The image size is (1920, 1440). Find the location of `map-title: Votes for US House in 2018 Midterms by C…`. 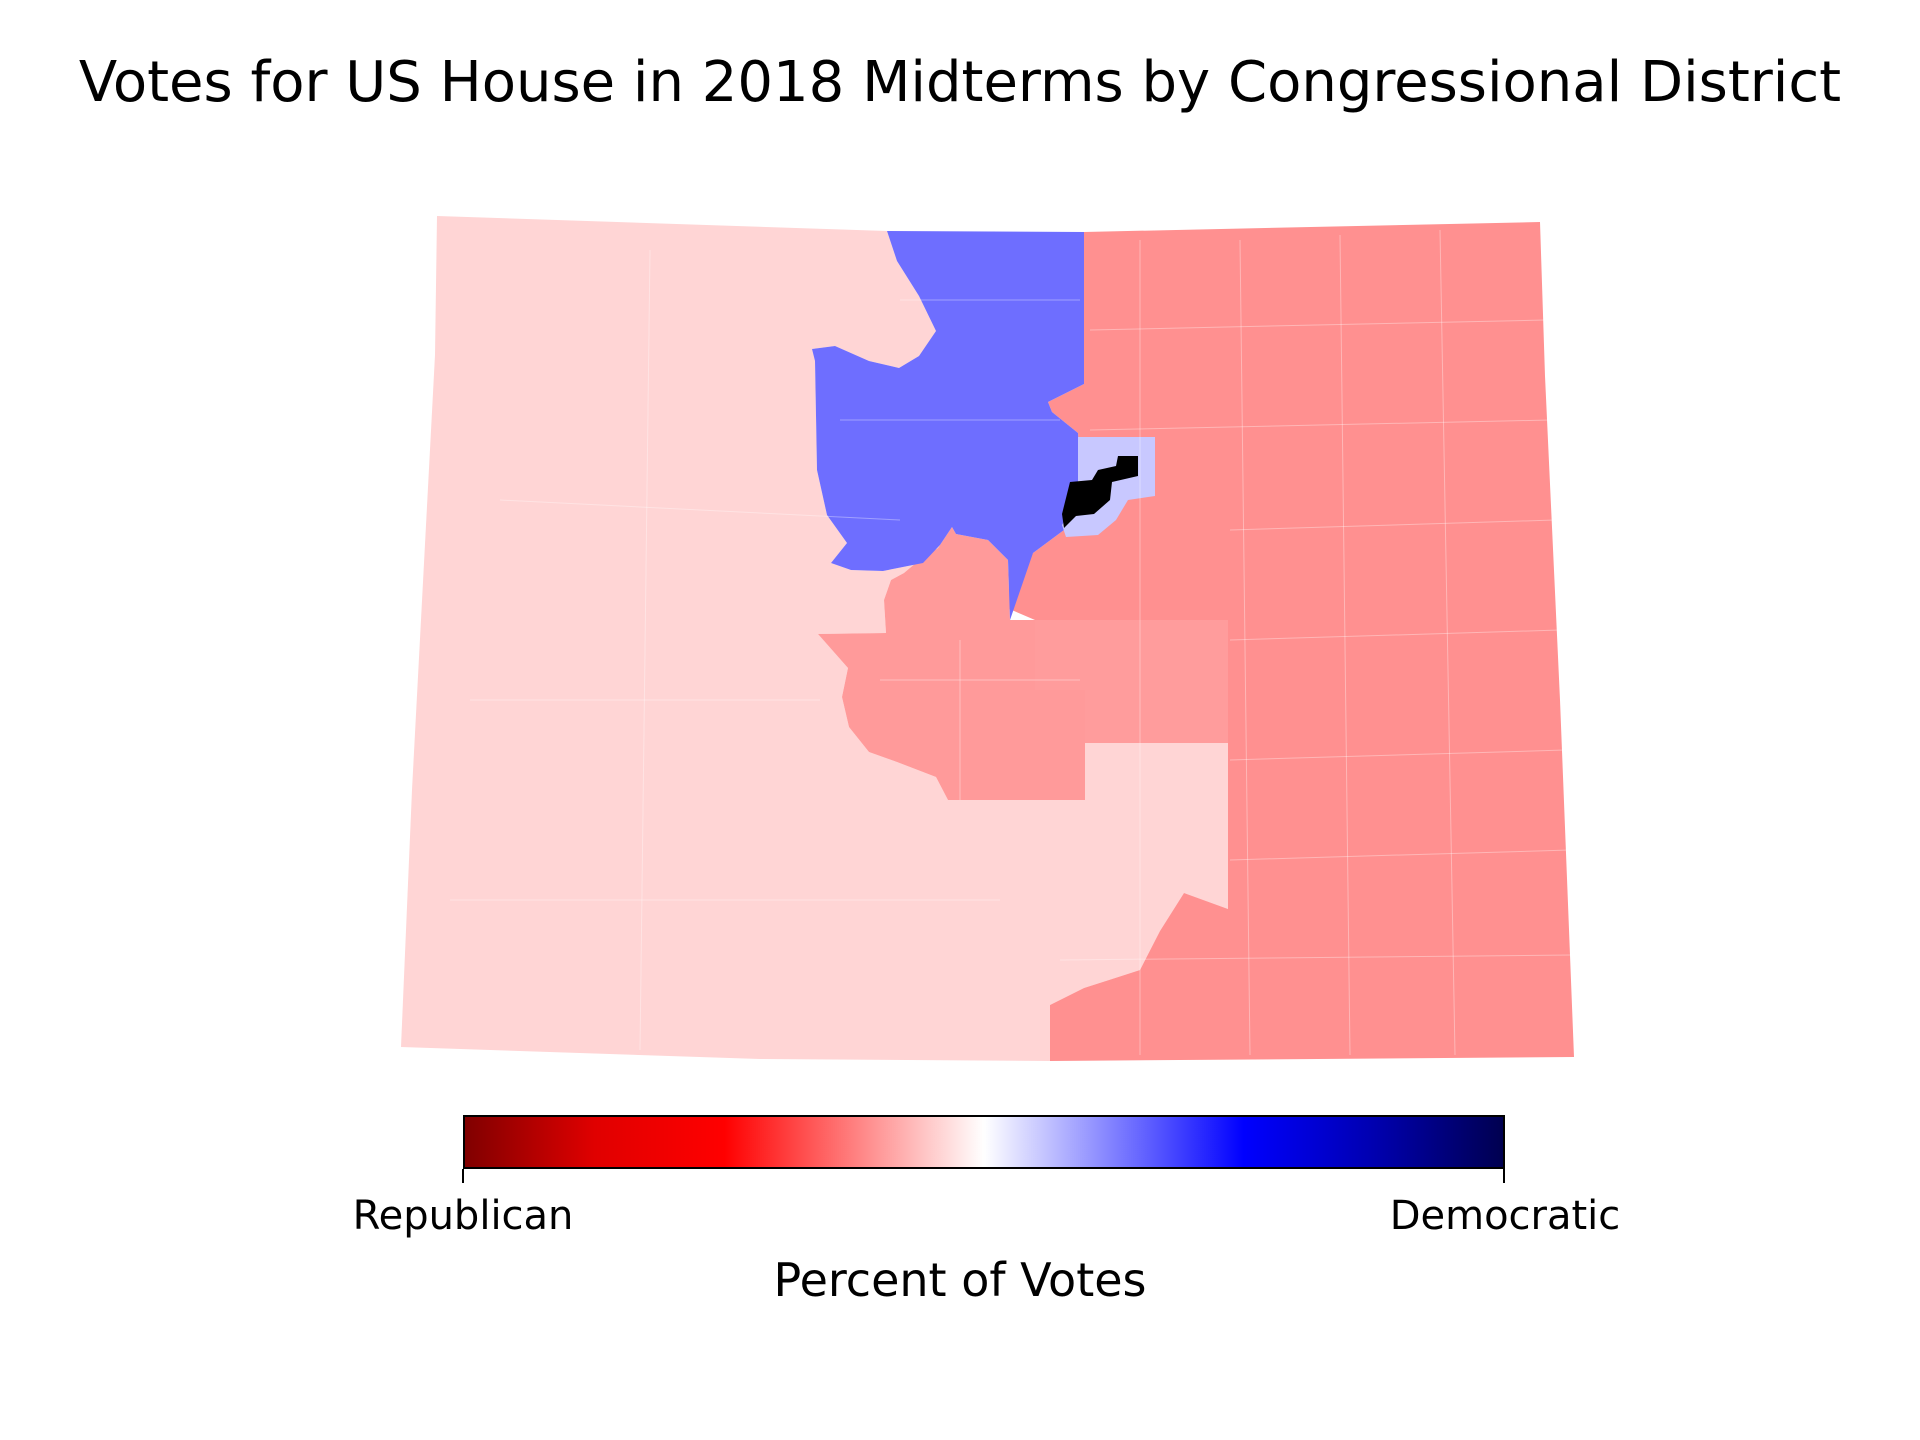

map-title: Votes for US House in 2018 Midterms by C… is located at coordinates (960, 82).